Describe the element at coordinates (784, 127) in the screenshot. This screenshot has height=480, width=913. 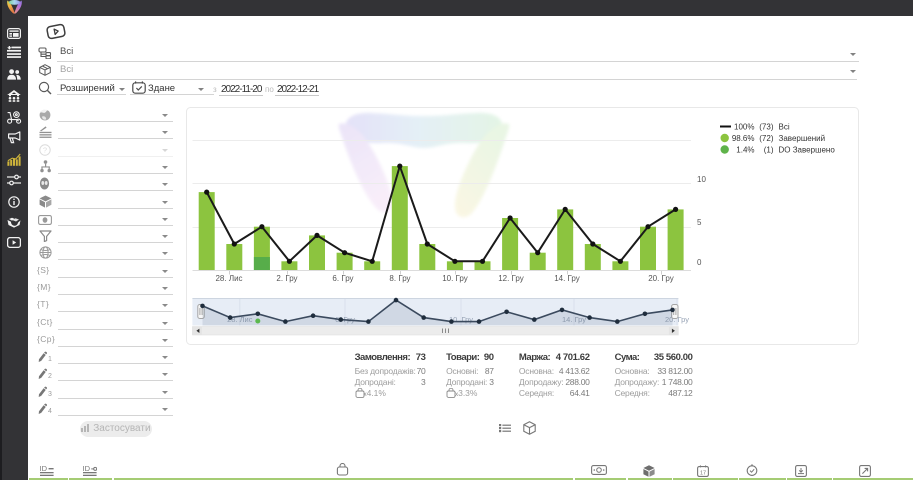
I see `svg-text: Всі` at that location.